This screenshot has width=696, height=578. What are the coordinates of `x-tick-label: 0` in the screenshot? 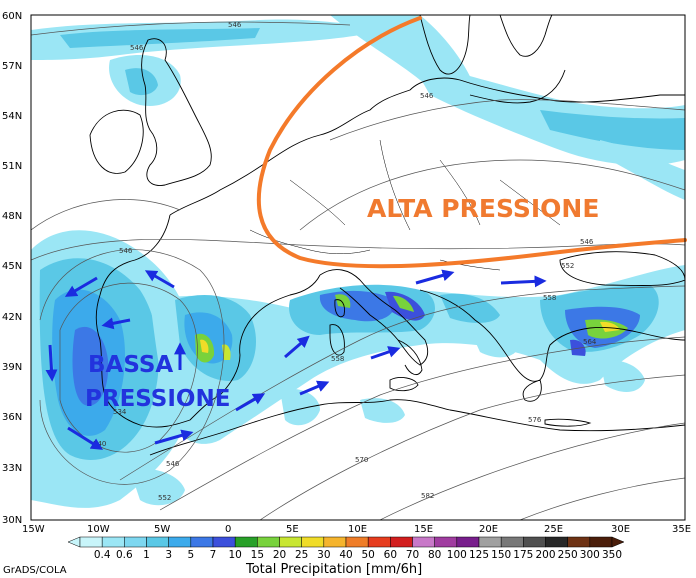 It's located at (228, 529).